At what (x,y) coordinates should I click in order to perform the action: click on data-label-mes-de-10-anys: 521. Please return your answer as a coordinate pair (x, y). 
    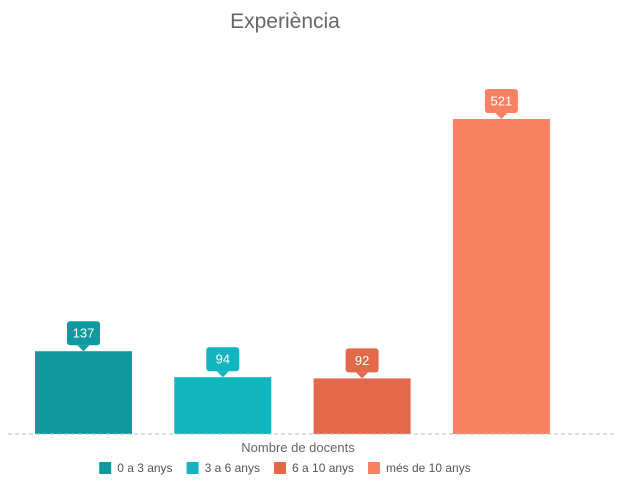
    Looking at the image, I should click on (501, 104).